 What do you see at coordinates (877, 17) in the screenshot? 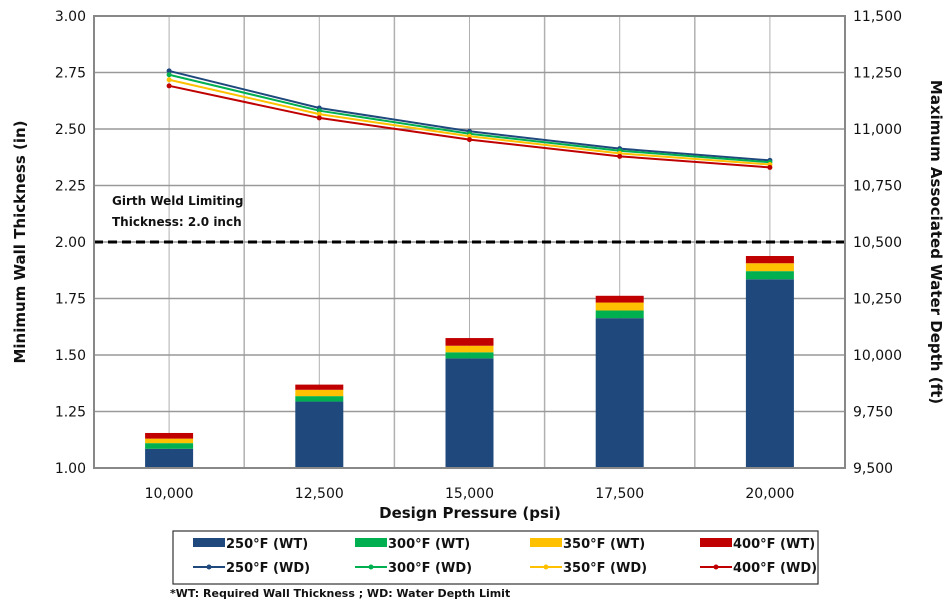
I see `y-right-tick-label: 11,500` at bounding box center [877, 17].